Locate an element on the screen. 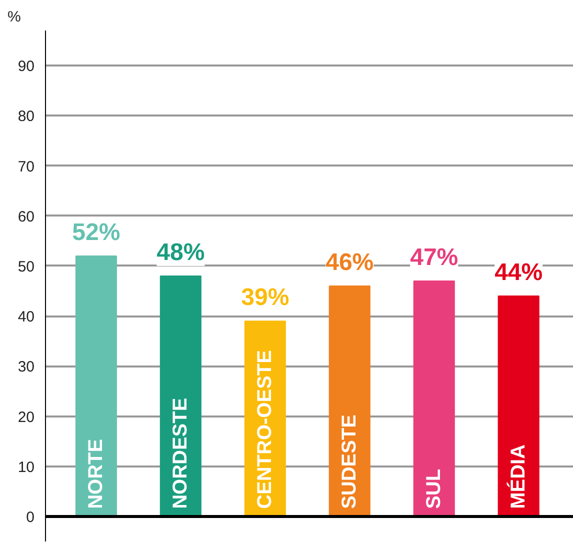 This screenshot has width=573, height=546. y-tick-label: 0 is located at coordinates (30, 517).